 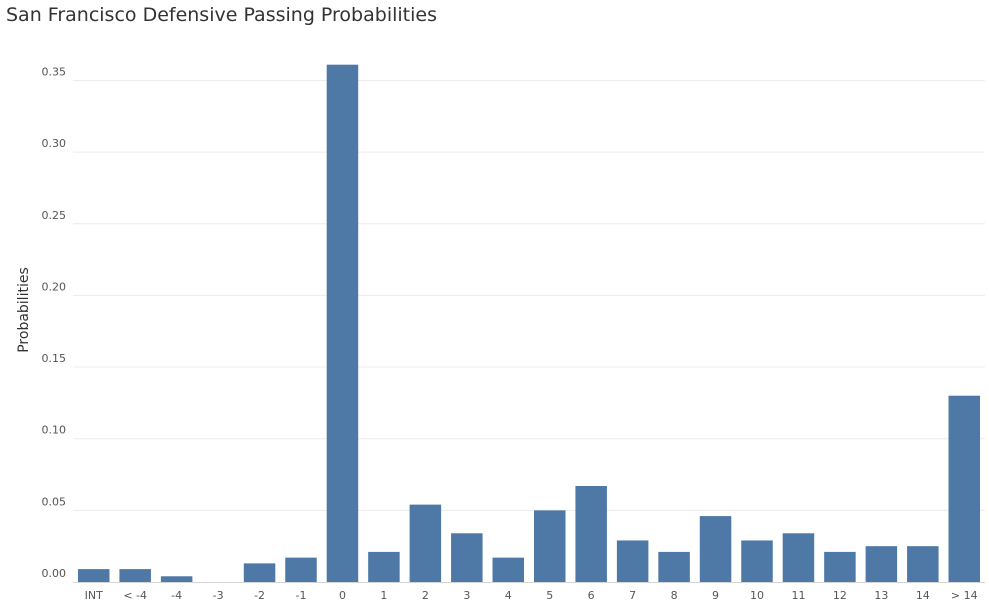 What do you see at coordinates (840, 595) in the screenshot?
I see `x-tick-label: 12` at bounding box center [840, 595].